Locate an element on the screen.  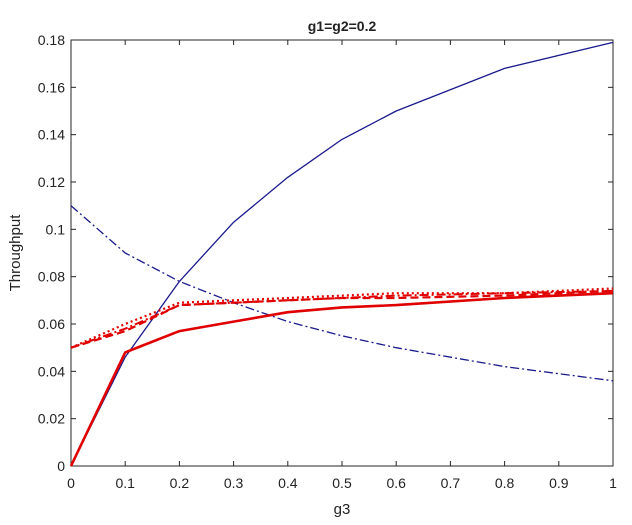
y-tick-label: 0.04 is located at coordinates (51, 371).